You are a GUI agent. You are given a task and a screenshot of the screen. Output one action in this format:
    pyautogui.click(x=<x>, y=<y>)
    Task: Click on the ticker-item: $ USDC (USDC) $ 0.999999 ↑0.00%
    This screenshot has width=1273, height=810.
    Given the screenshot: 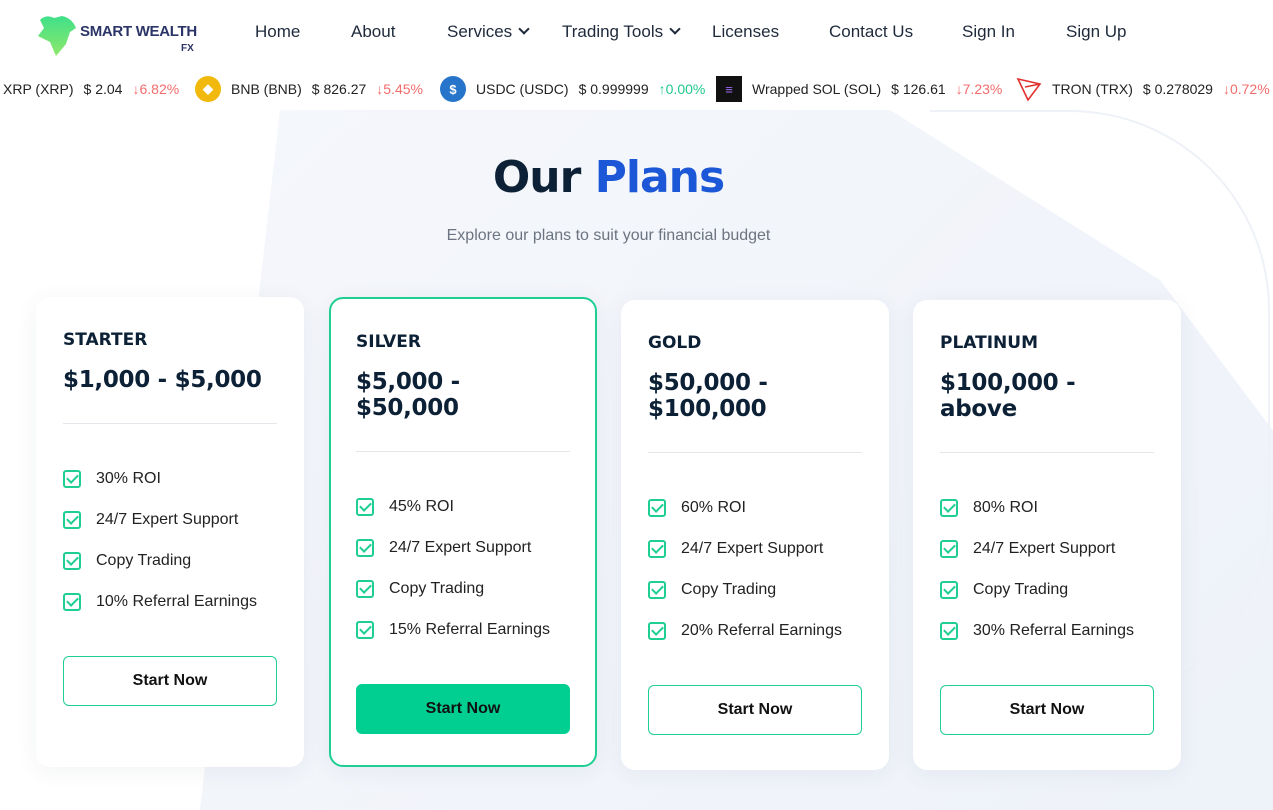 What is the action you would take?
    pyautogui.click(x=572, y=89)
    